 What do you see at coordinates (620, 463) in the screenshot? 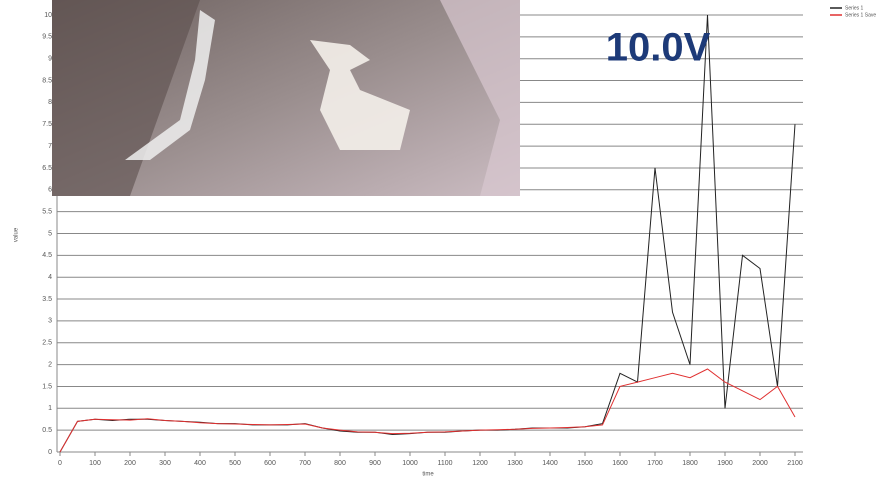
I see `x-tick-label: 1600` at bounding box center [620, 463].